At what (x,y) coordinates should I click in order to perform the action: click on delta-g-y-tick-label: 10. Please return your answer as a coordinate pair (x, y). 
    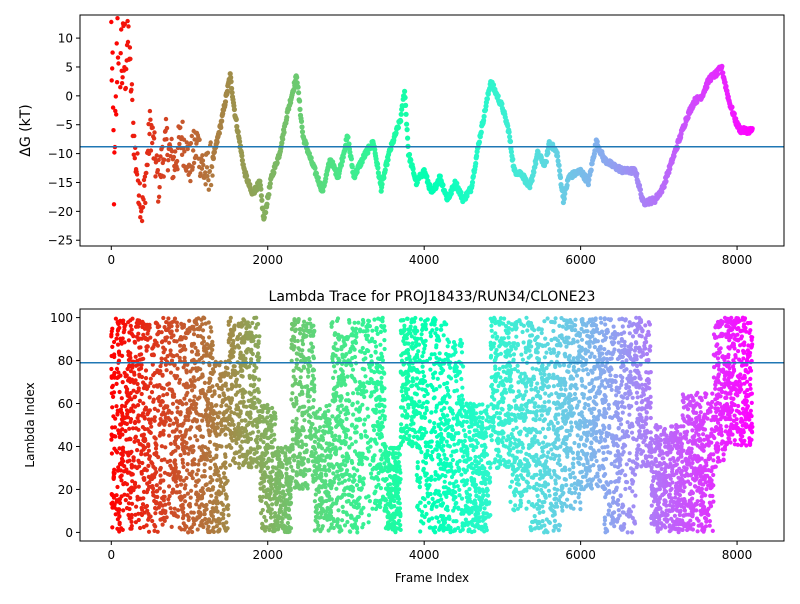
    Looking at the image, I should click on (65, 39).